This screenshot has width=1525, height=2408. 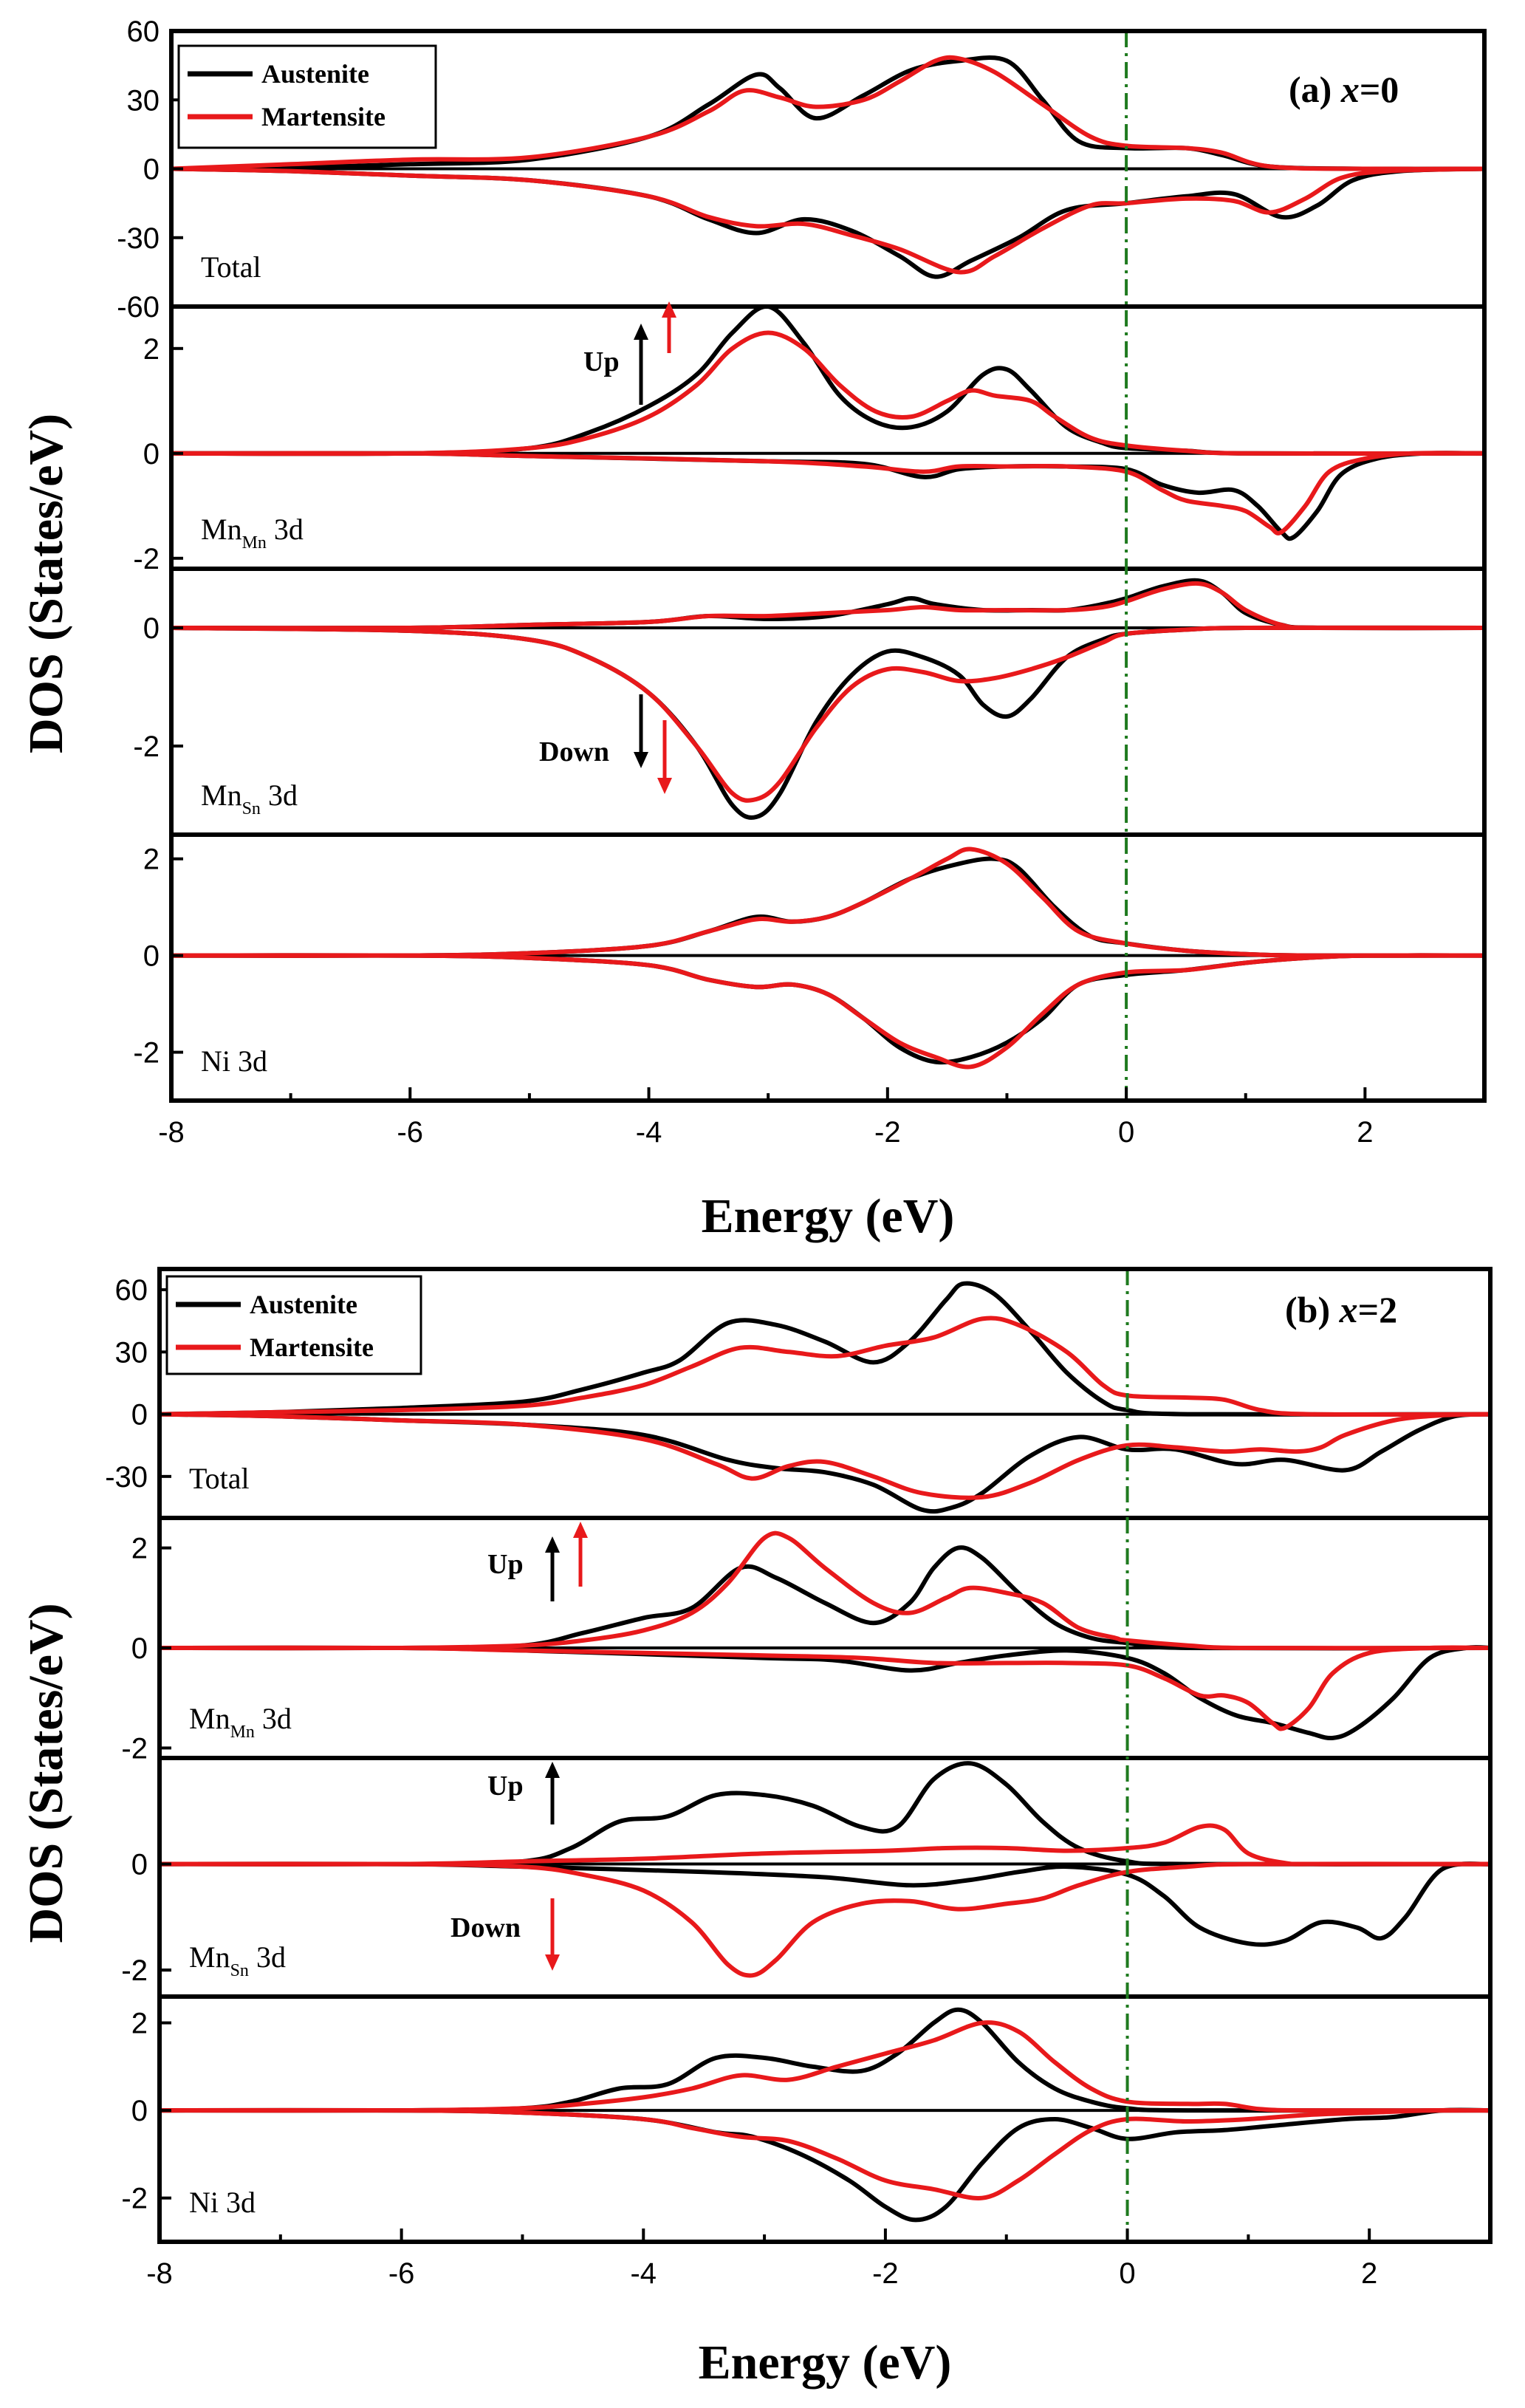 I want to click on panel-tag-suffix: =0, so click(x=1380, y=89).